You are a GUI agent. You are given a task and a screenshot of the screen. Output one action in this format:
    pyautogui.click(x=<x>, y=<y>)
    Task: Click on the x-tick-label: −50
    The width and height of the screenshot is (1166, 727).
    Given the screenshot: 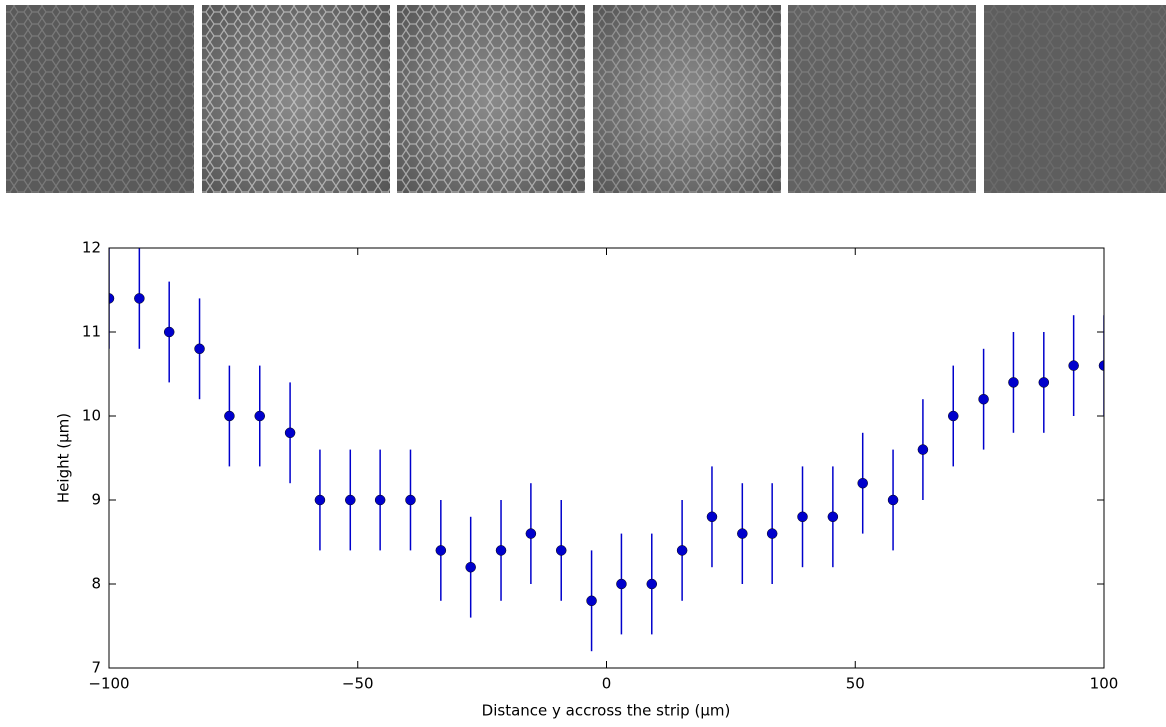 What is the action you would take?
    pyautogui.click(x=358, y=684)
    